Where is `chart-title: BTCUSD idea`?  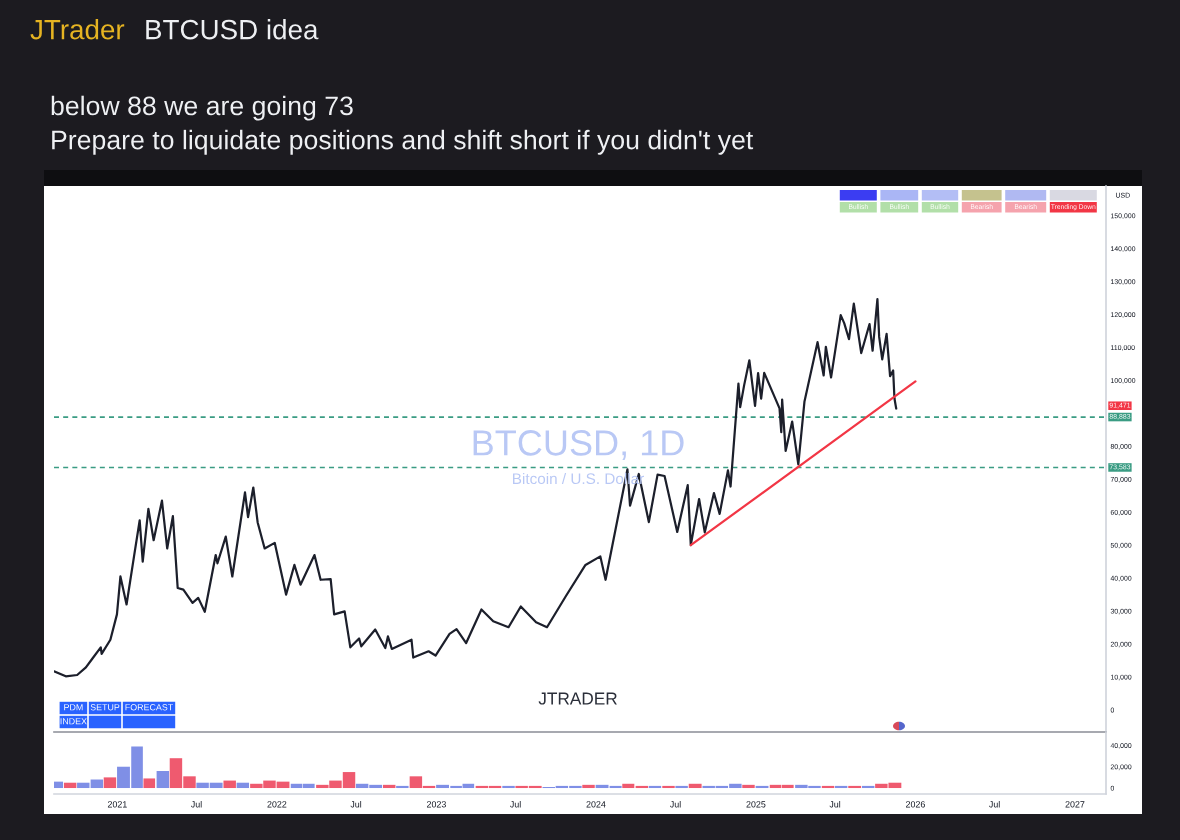 chart-title: BTCUSD idea is located at coordinates (232, 29).